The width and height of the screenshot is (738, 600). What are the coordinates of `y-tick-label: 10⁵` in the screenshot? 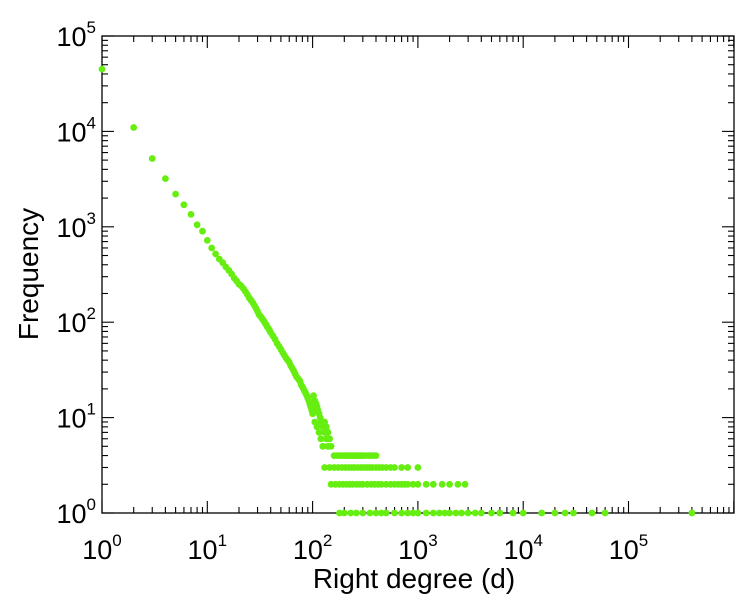 It's located at (76, 35).